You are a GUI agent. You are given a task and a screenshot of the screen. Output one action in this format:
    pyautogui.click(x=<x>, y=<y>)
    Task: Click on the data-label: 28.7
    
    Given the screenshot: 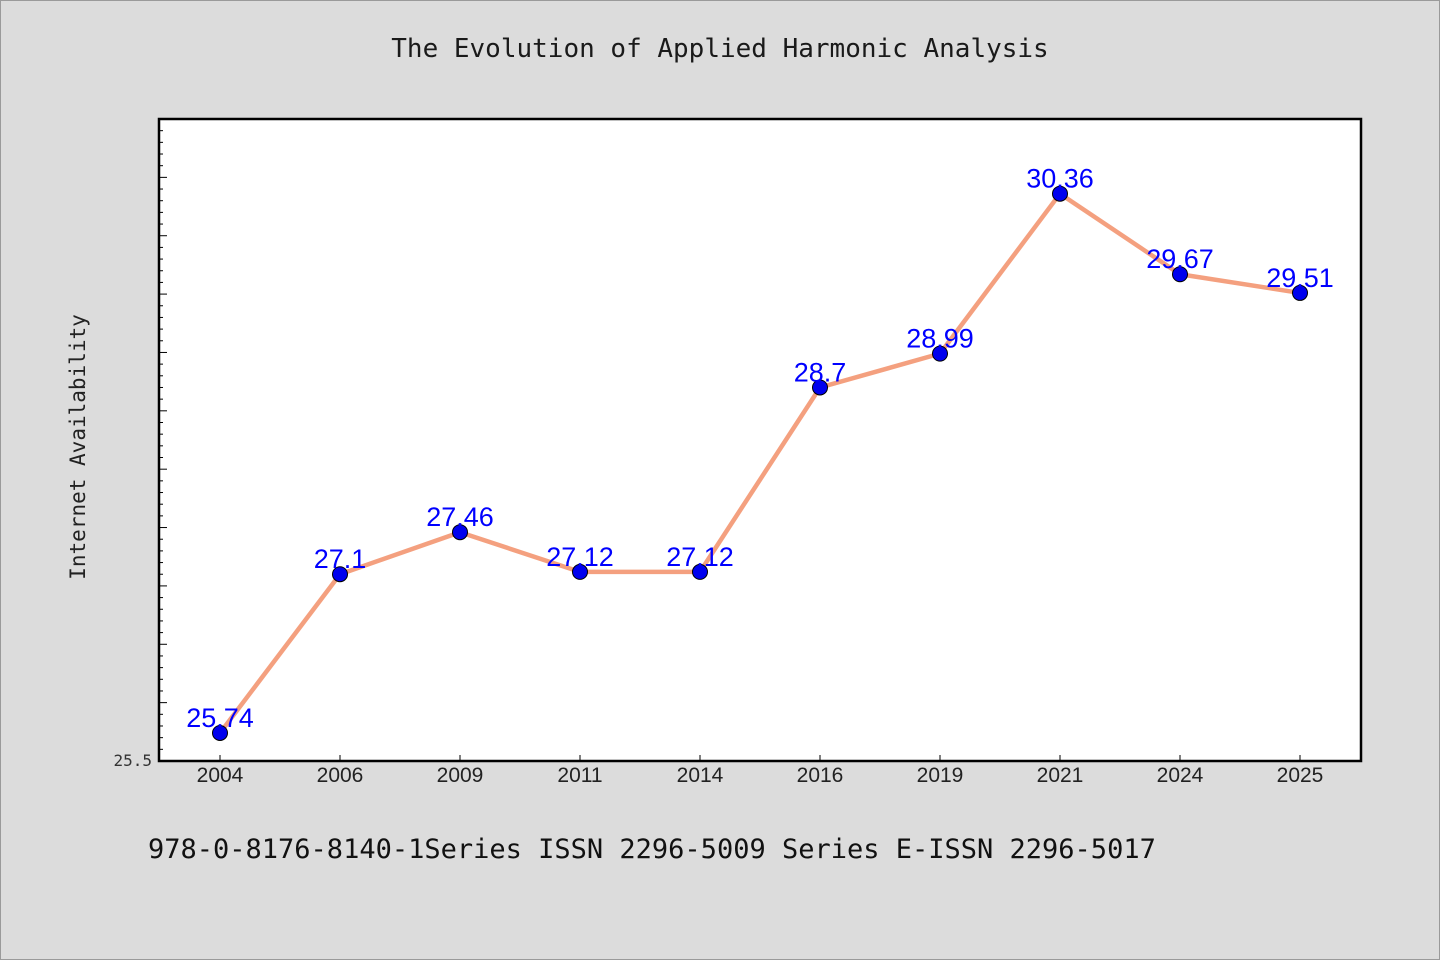 What is the action you would take?
    pyautogui.click(x=820, y=372)
    